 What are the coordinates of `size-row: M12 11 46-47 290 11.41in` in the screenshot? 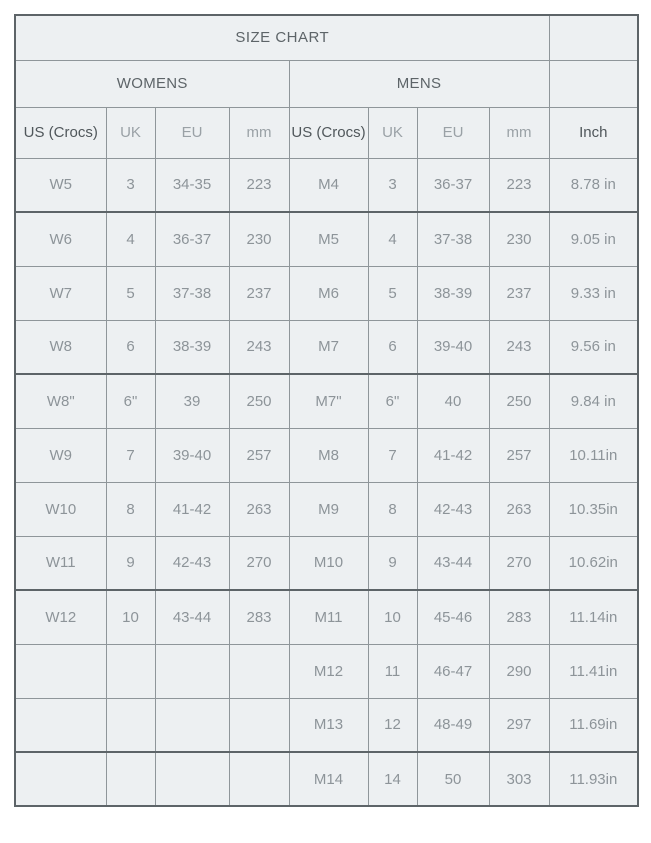 It's located at (326, 671).